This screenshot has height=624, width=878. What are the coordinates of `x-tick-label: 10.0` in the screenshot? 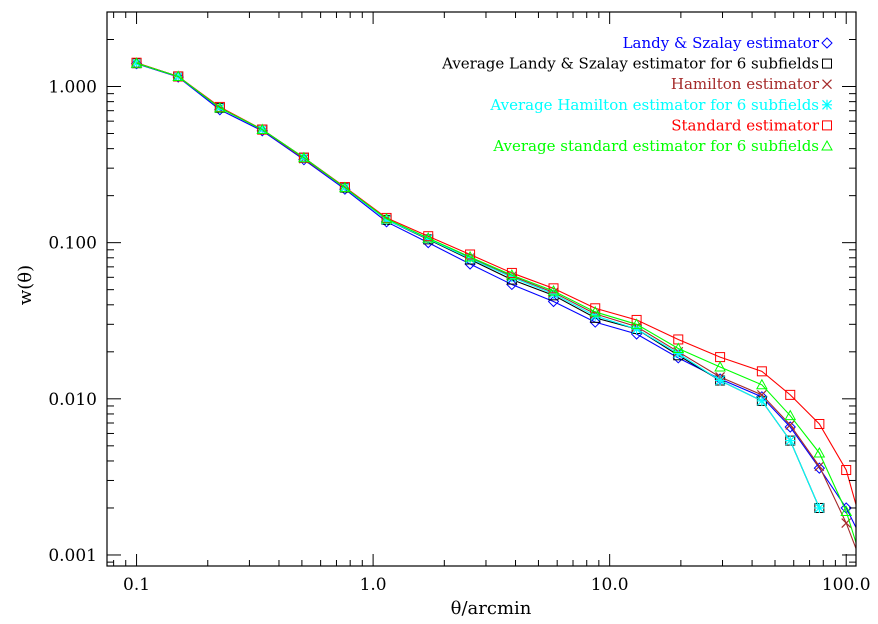 It's located at (610, 585).